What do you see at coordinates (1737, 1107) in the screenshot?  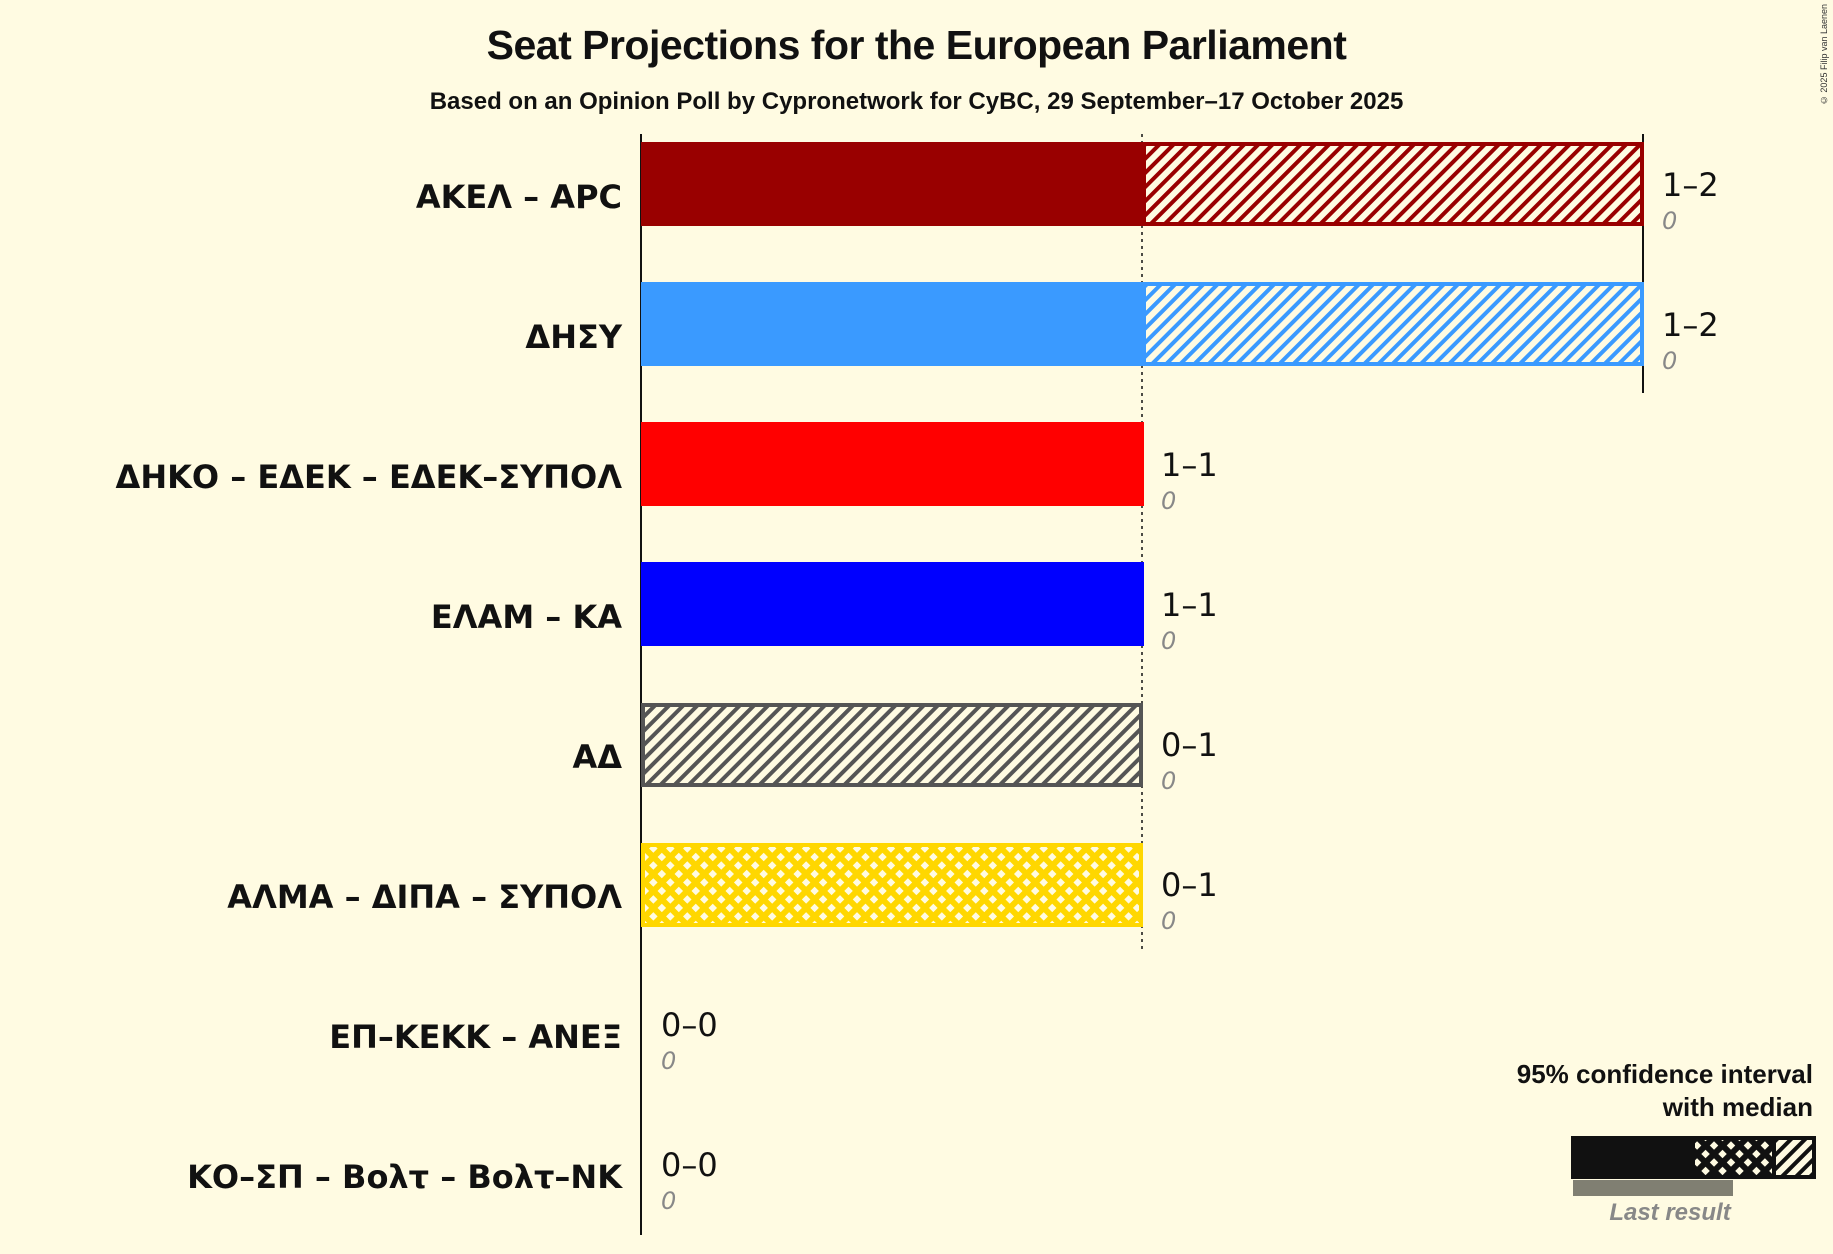 I see `legend-title-line2: with median` at bounding box center [1737, 1107].